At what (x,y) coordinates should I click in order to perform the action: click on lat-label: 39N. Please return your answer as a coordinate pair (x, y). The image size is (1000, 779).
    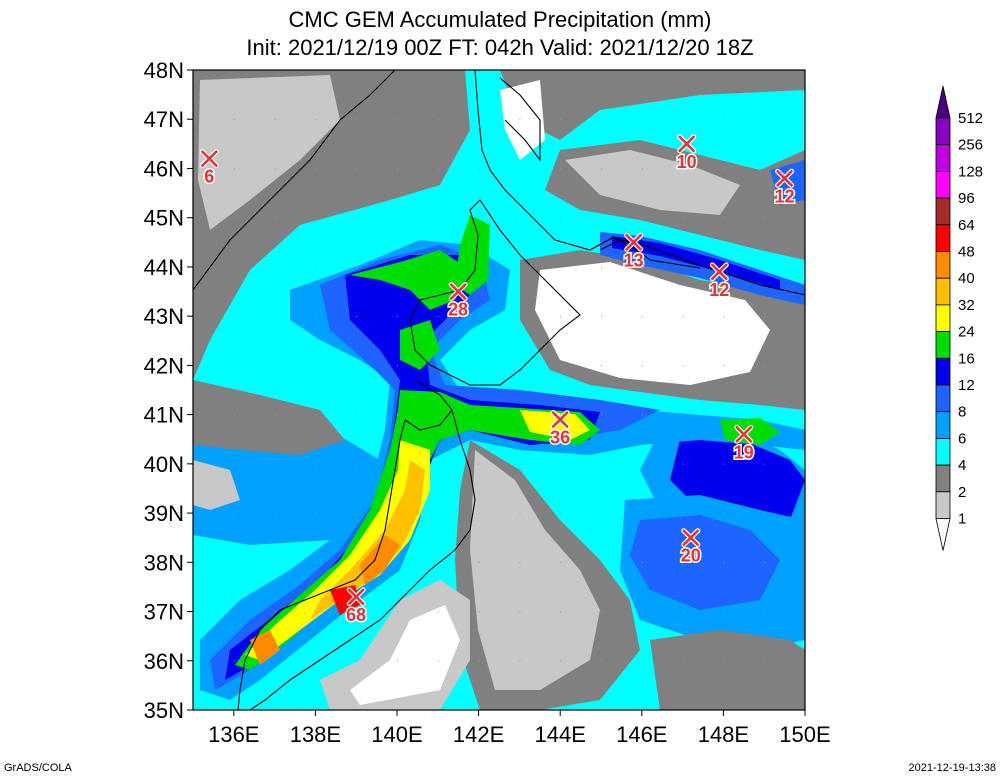
    Looking at the image, I should click on (164, 513).